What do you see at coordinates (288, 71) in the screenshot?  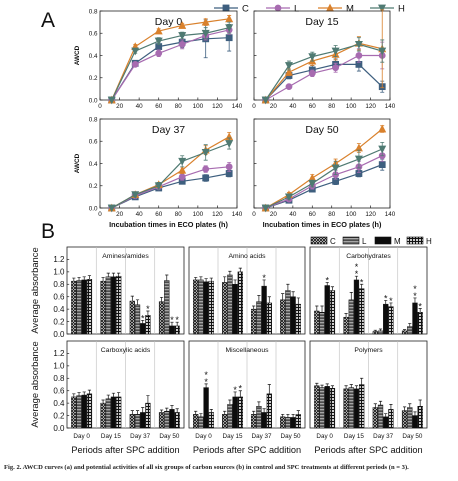 I see `point-M` at bounding box center [288, 71].